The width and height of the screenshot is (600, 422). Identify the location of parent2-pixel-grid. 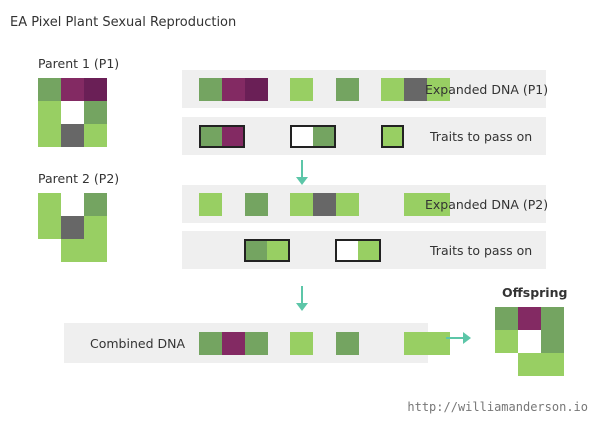
(72, 227).